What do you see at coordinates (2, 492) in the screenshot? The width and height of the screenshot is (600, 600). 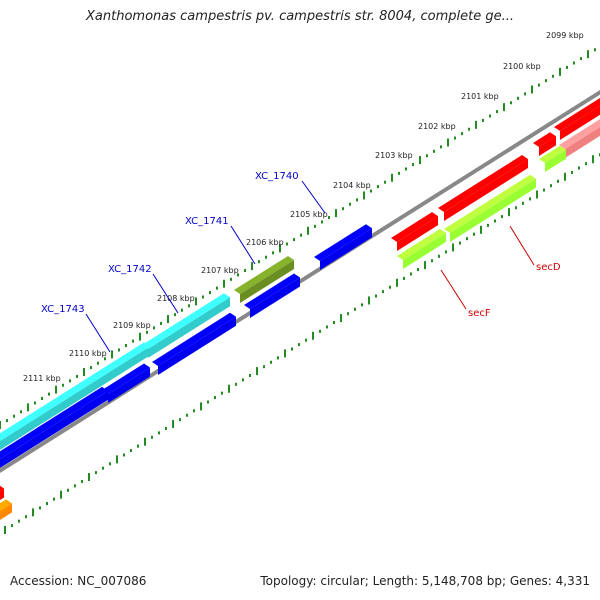 I see `gene-red-edge` at bounding box center [2, 492].